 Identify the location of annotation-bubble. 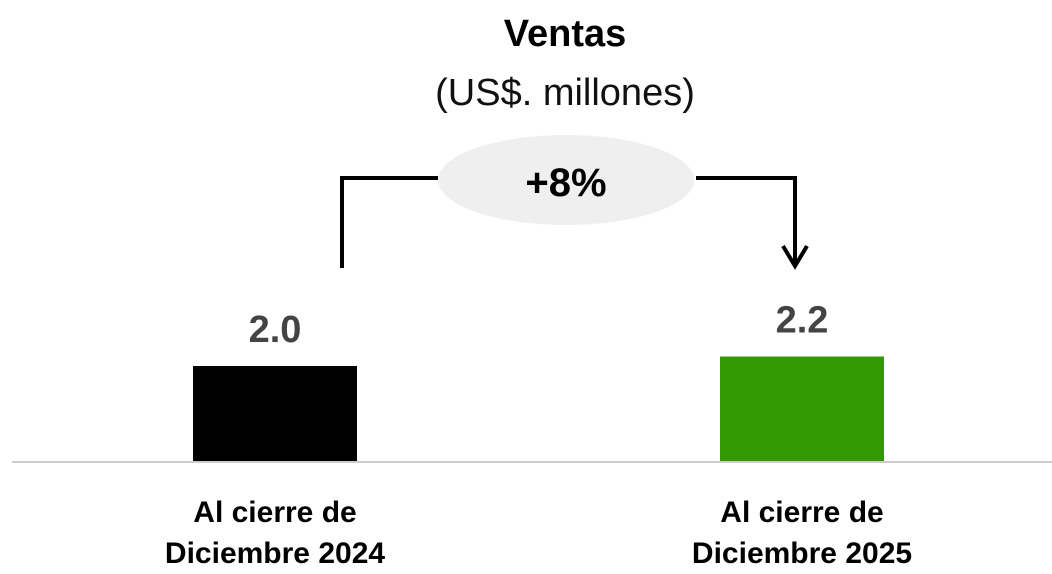
(566, 180).